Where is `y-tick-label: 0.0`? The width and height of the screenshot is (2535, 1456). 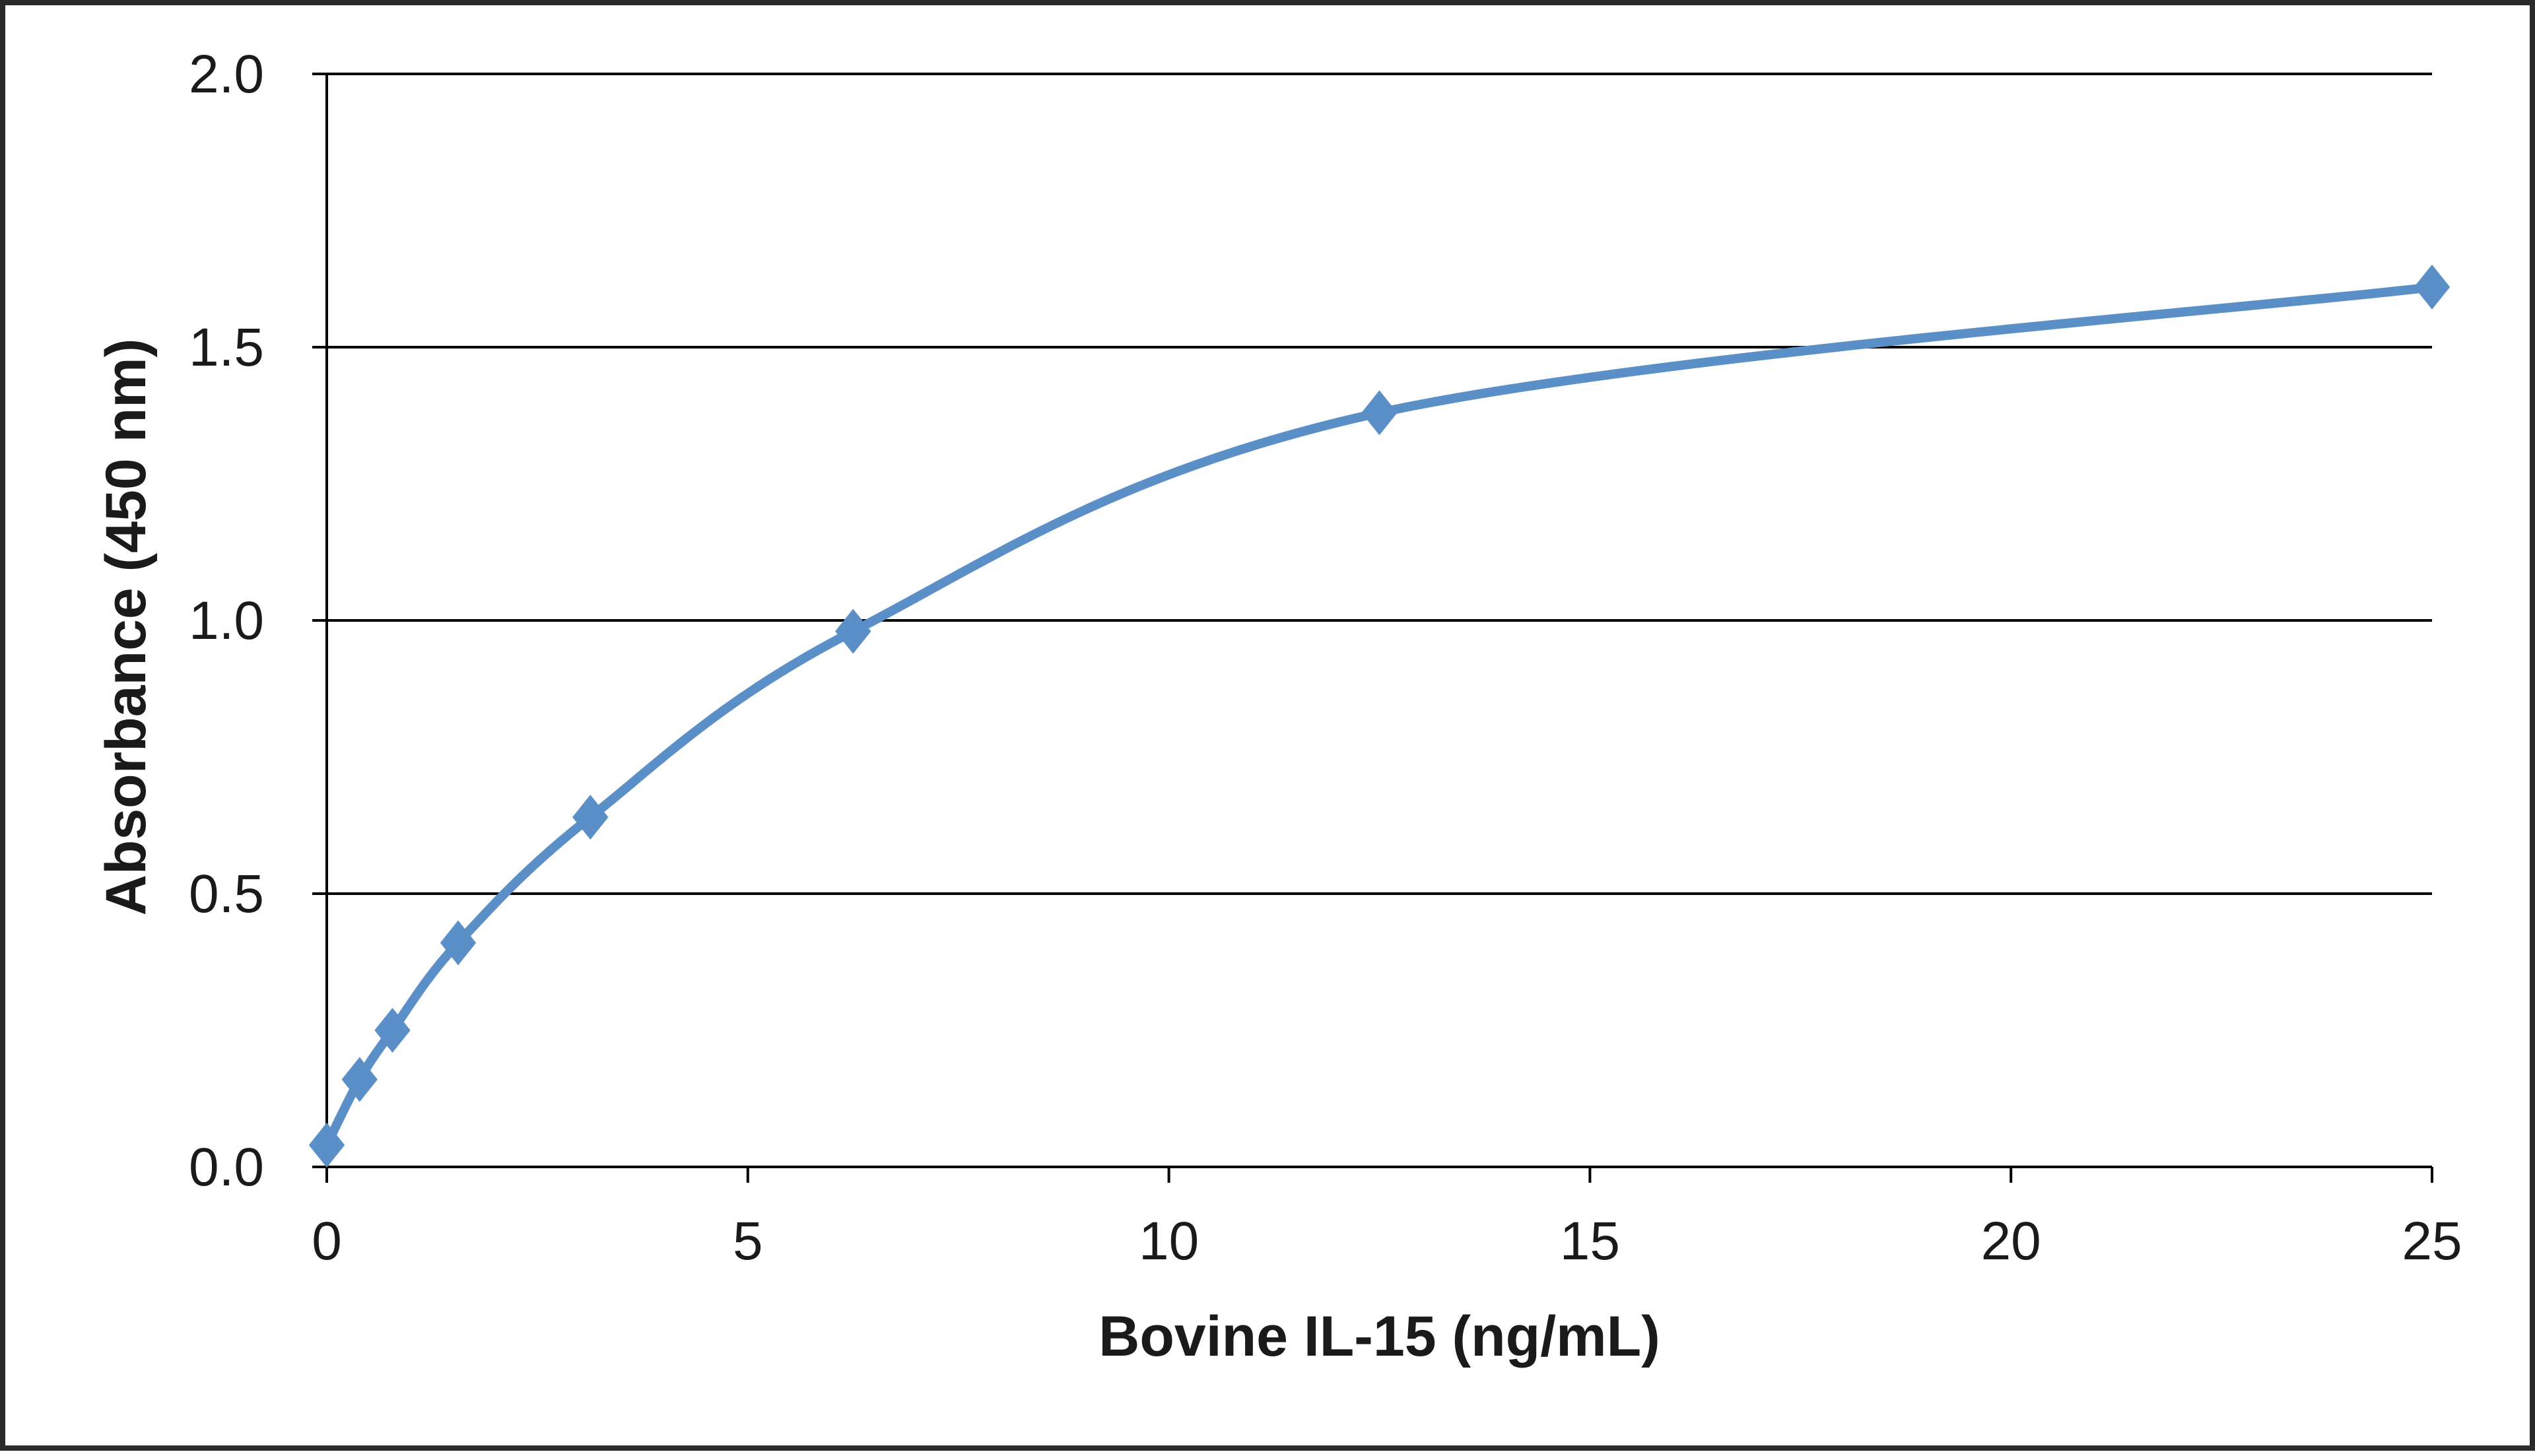
y-tick-label: 0.0 is located at coordinates (226, 1167).